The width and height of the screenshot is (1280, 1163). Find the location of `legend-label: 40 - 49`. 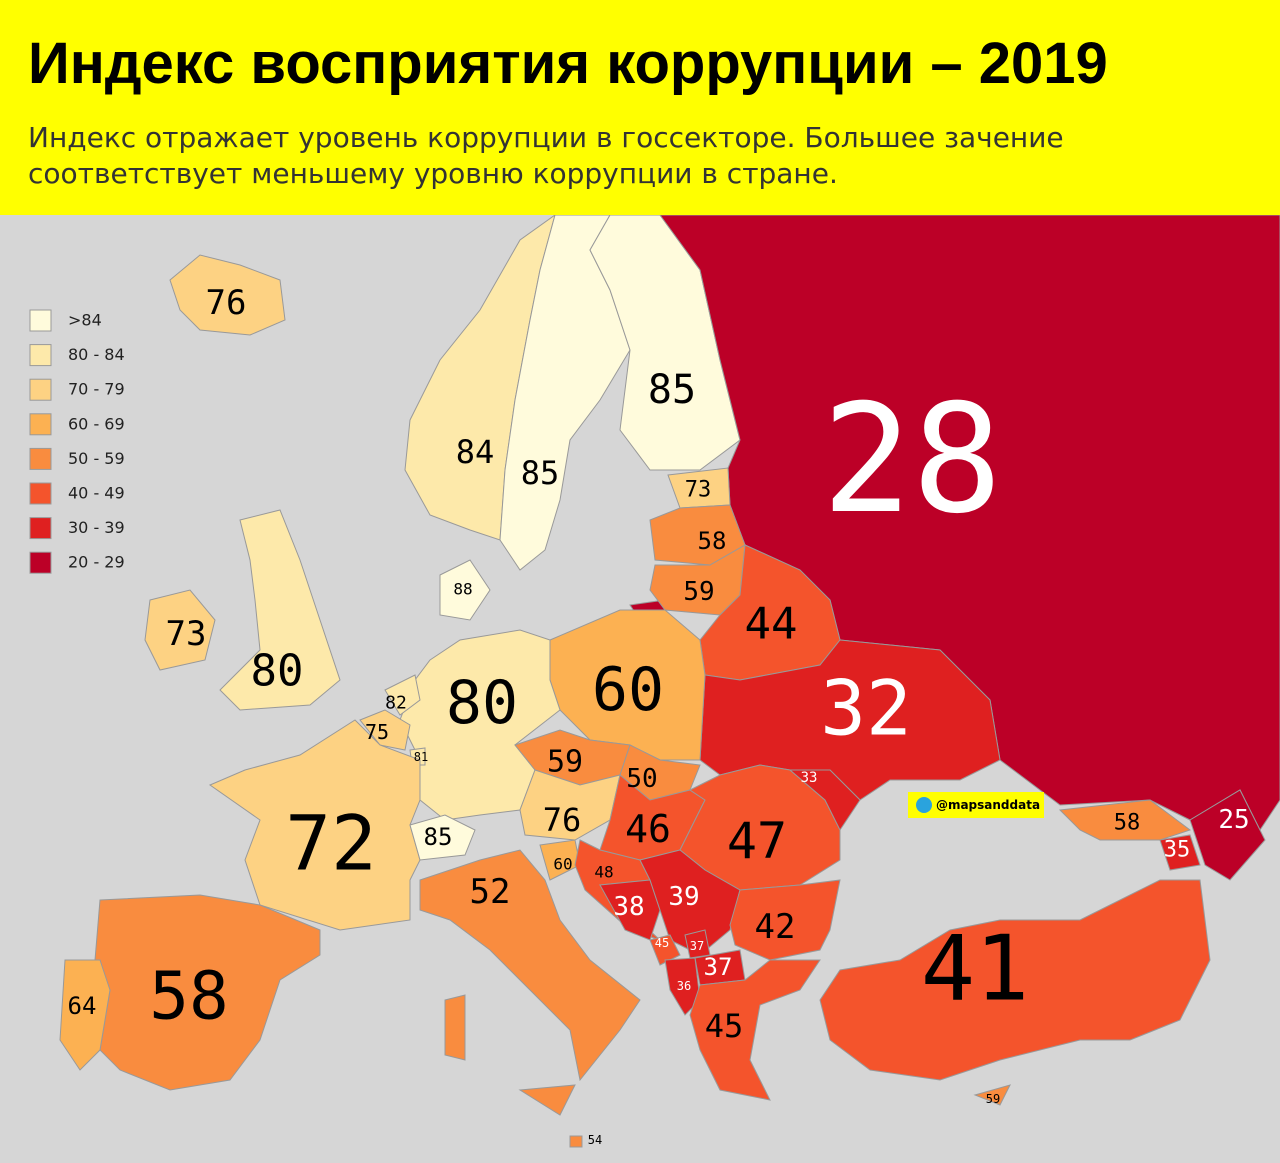

legend-label: 40 - 49 is located at coordinates (96, 493).